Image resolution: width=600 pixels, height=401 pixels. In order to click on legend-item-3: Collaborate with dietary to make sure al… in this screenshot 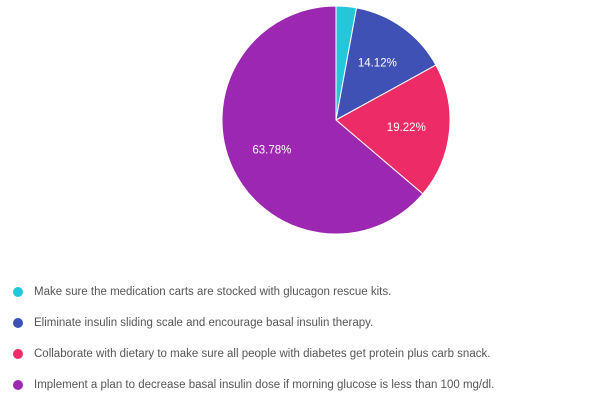, I will do `click(303, 353)`.